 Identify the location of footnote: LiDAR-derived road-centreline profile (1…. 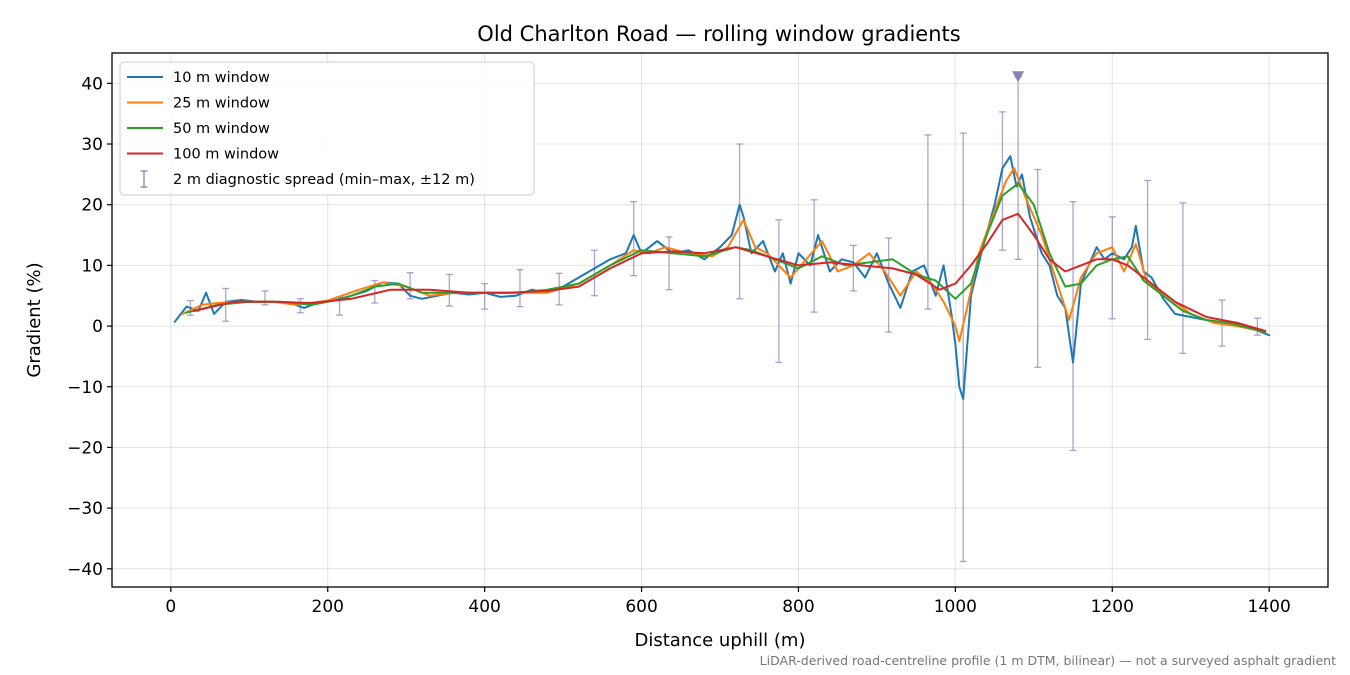
(1048, 660).